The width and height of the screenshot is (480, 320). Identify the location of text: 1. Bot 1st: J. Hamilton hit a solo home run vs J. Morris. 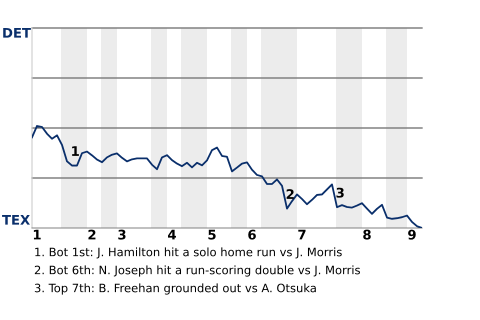
(188, 252).